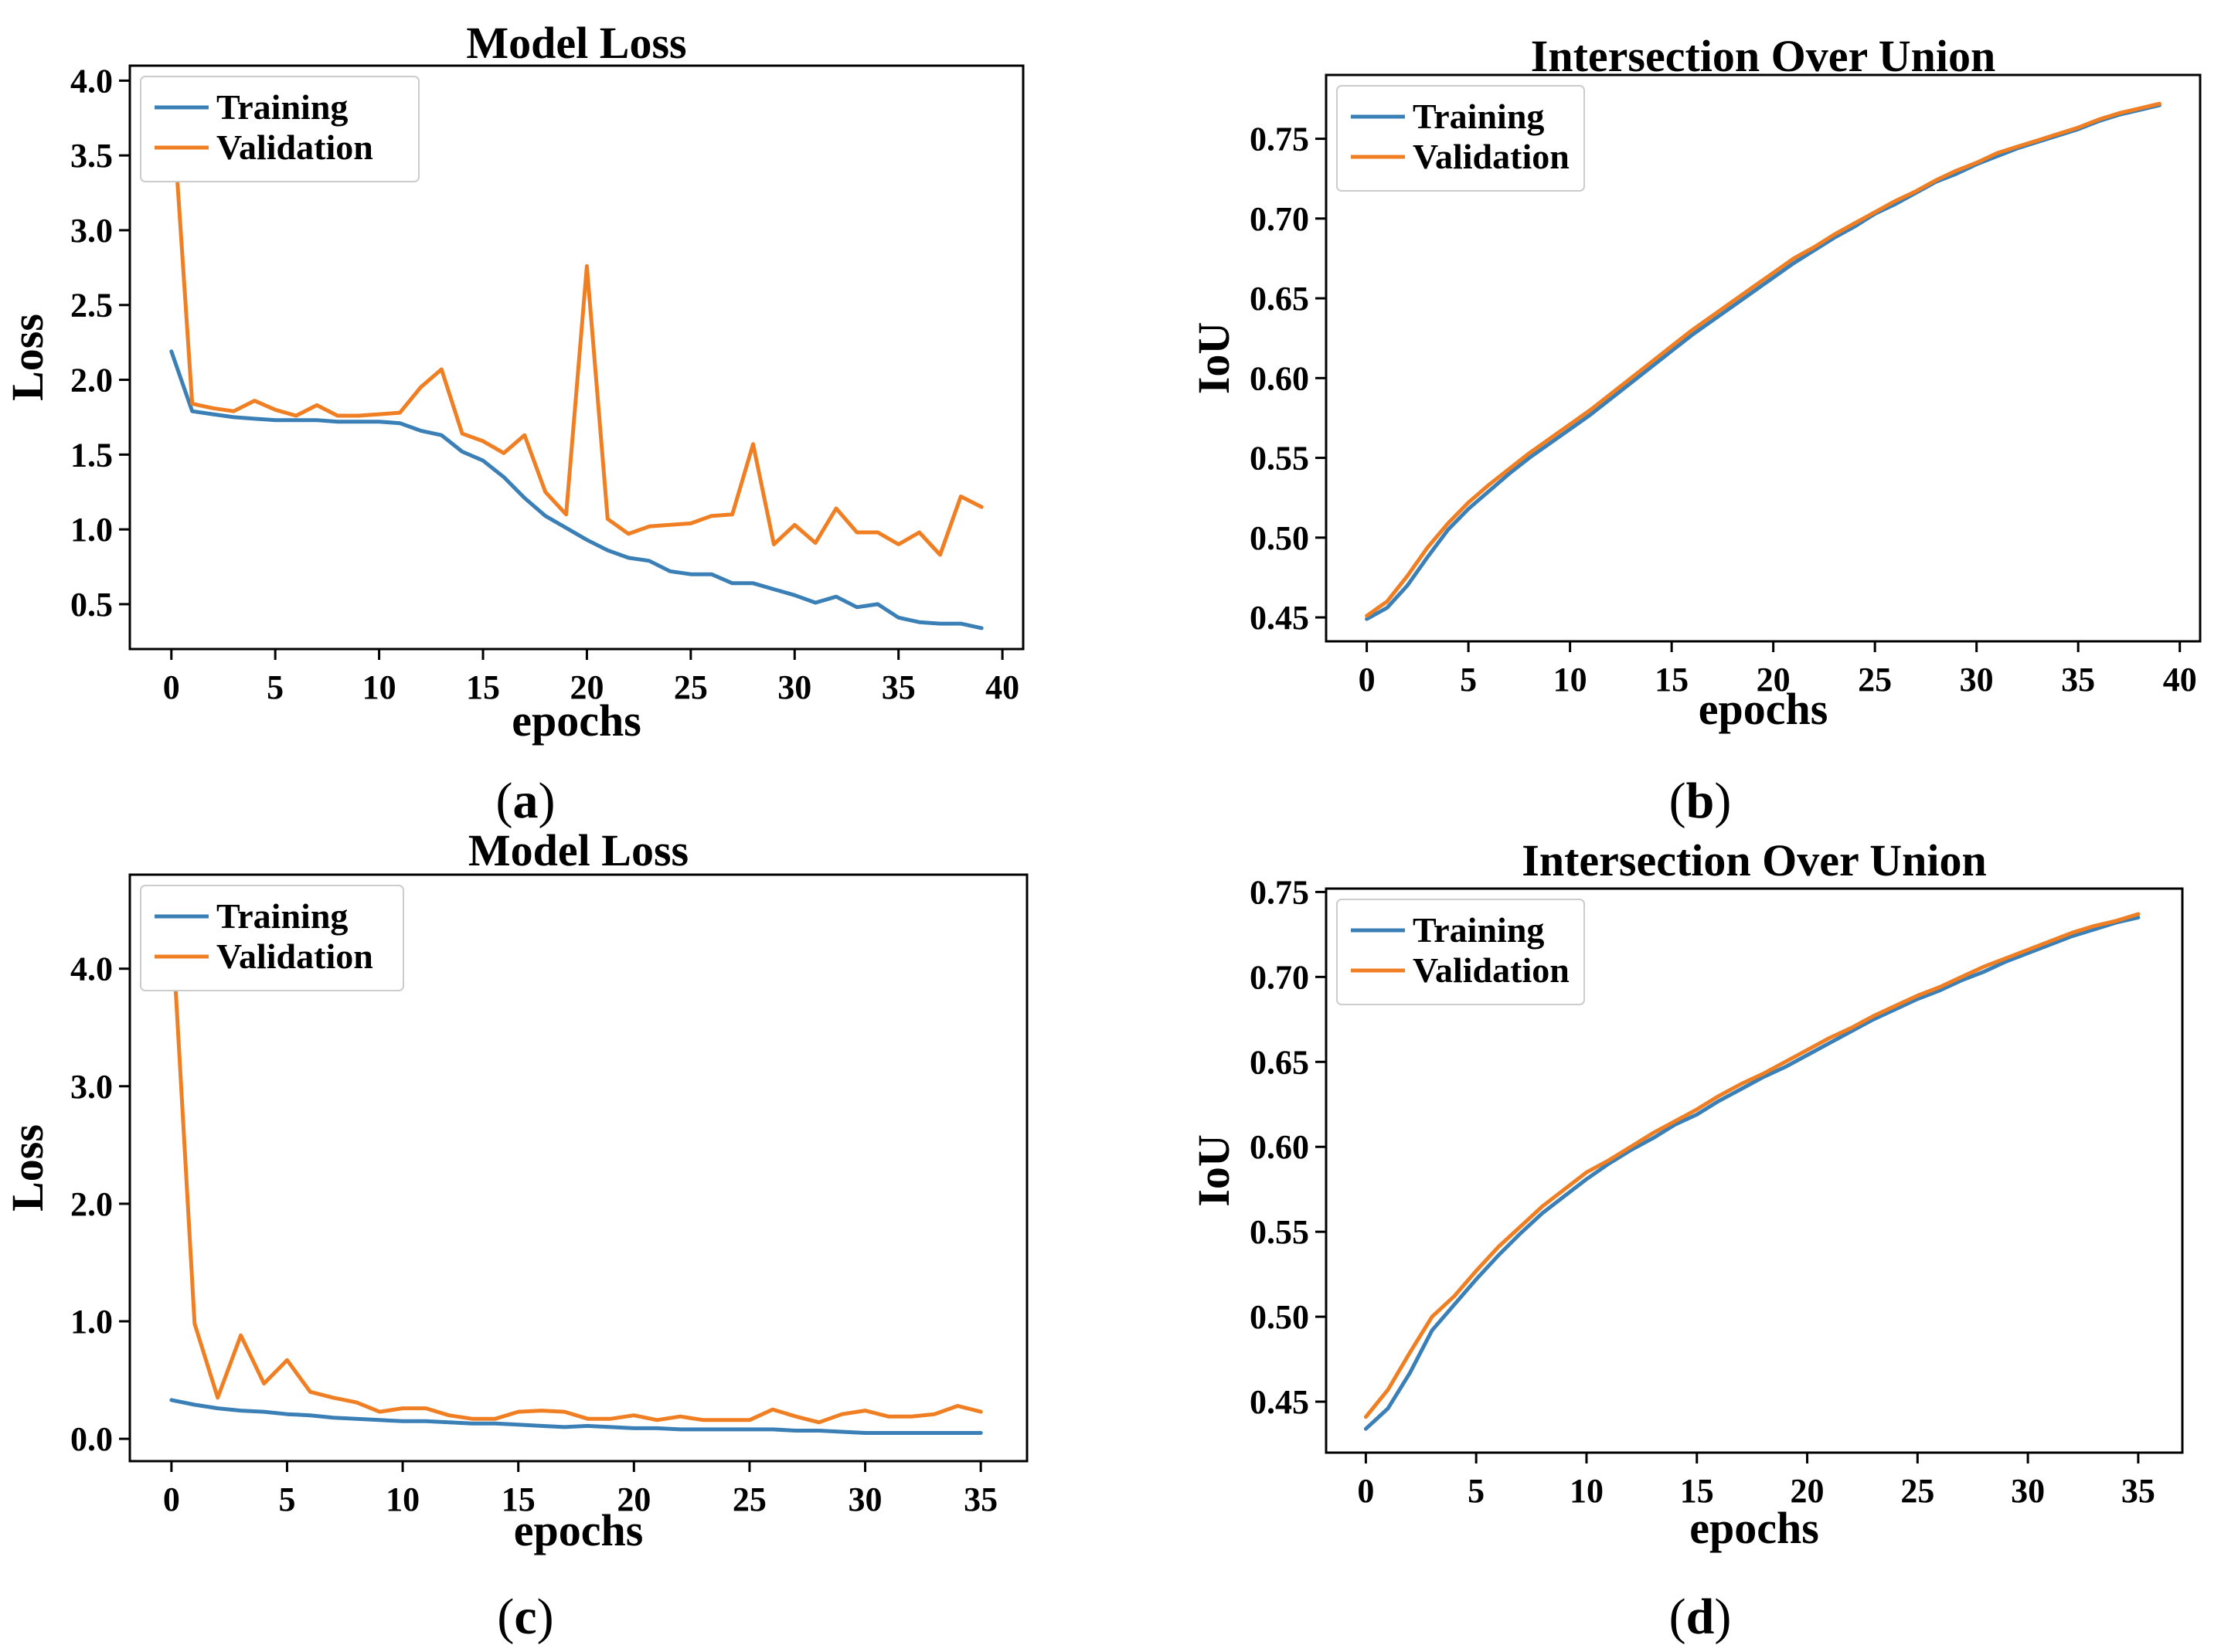  I want to click on legend-label-training-c: Training, so click(282, 916).